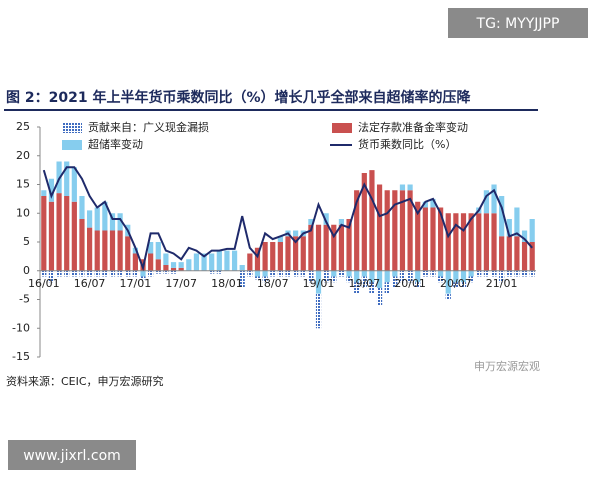 The height and width of the screenshot is (484, 600). Describe the element at coordinates (273, 283) in the screenshot. I see `x-tick-label: 18/07` at that location.